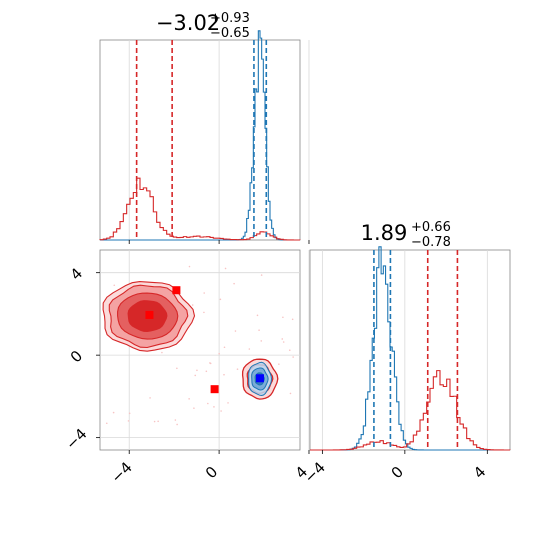  What do you see at coordinates (431, 227) in the screenshot?
I see `param-2-title-upper: +0.66` at bounding box center [431, 227].